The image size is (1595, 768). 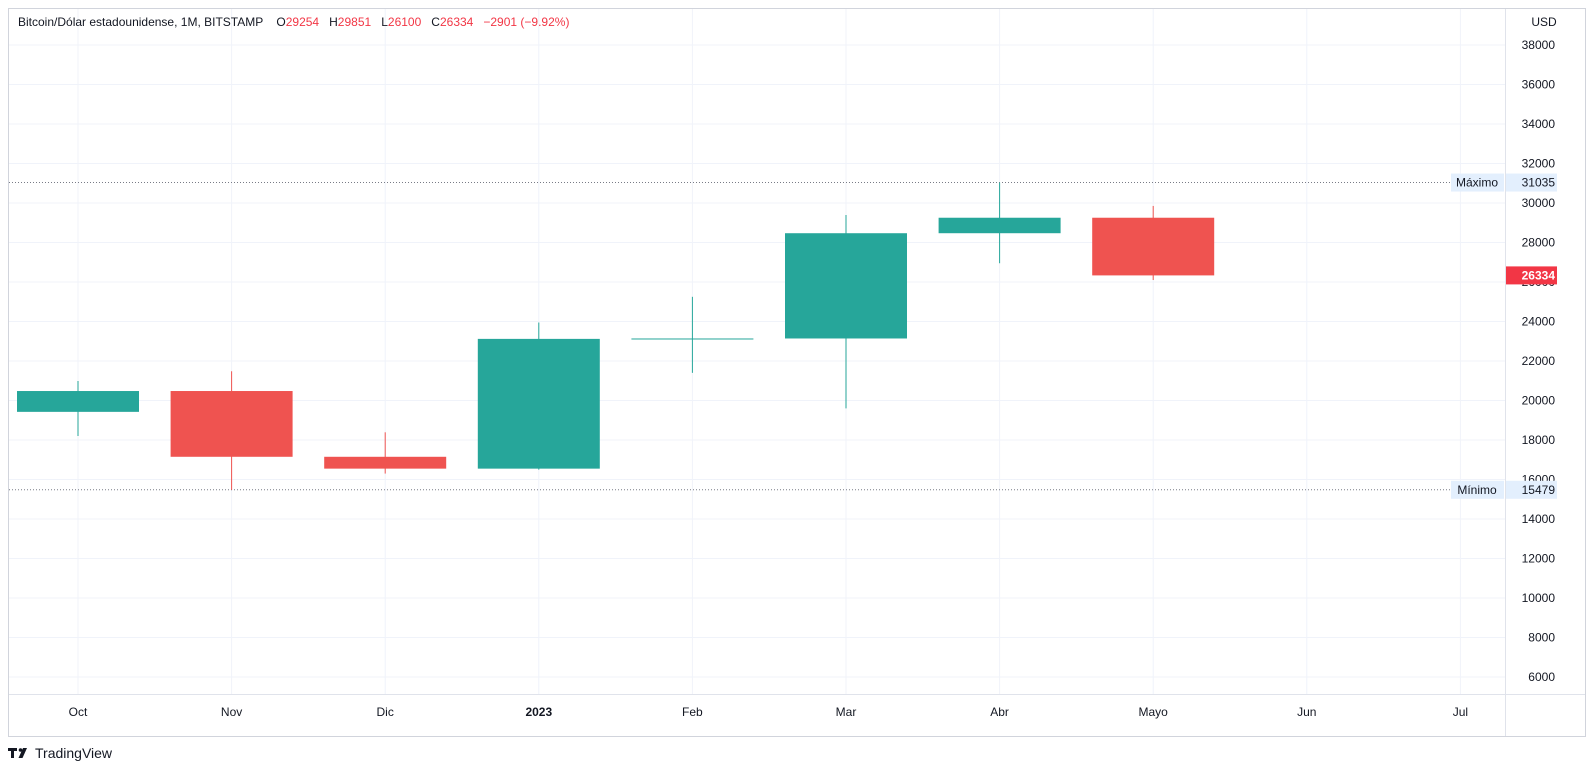 What do you see at coordinates (526, 22) in the screenshot?
I see `change-value: −2901 (−9.92%)` at bounding box center [526, 22].